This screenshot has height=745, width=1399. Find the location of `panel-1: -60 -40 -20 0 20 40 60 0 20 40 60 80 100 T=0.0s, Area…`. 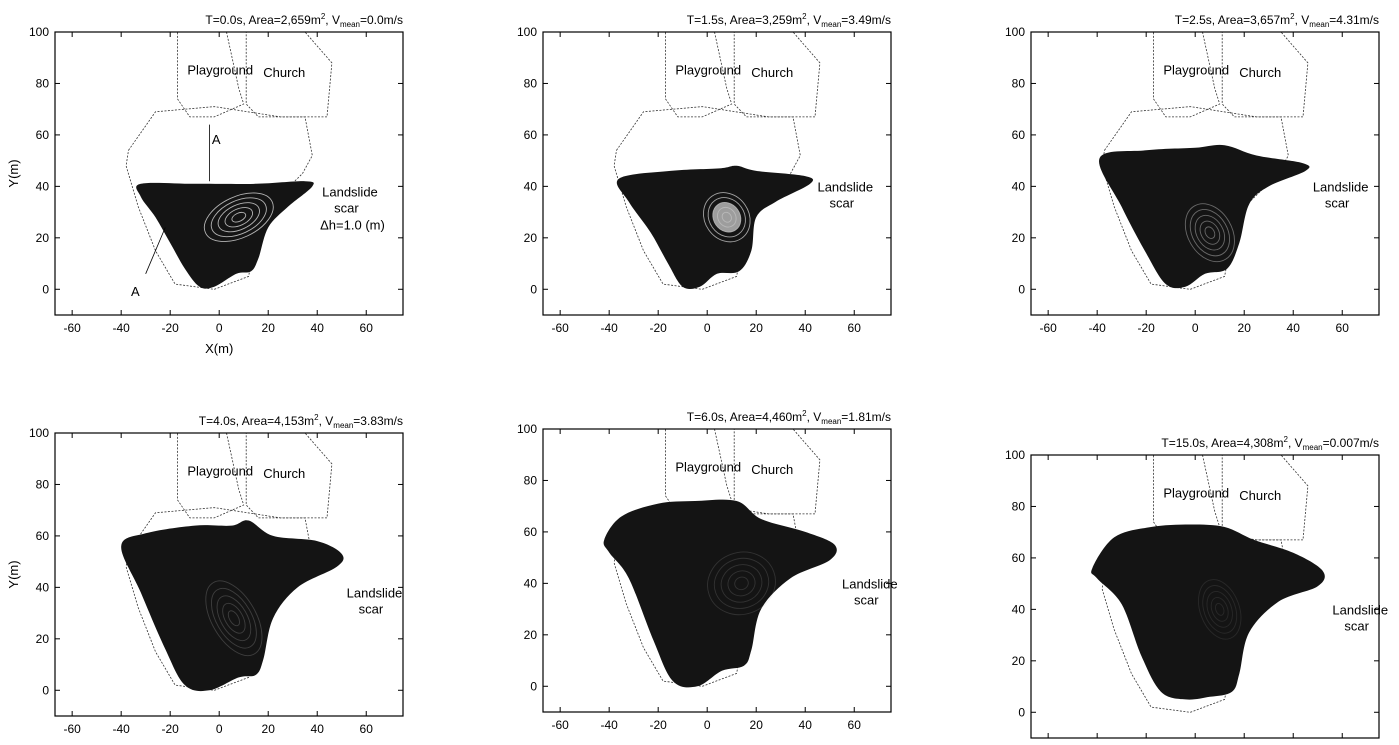

panel-1: -60 -40 -20 0 20 40 60 0 20 40 60 80 100 T=0.0s, Area… is located at coordinates (205, 184).